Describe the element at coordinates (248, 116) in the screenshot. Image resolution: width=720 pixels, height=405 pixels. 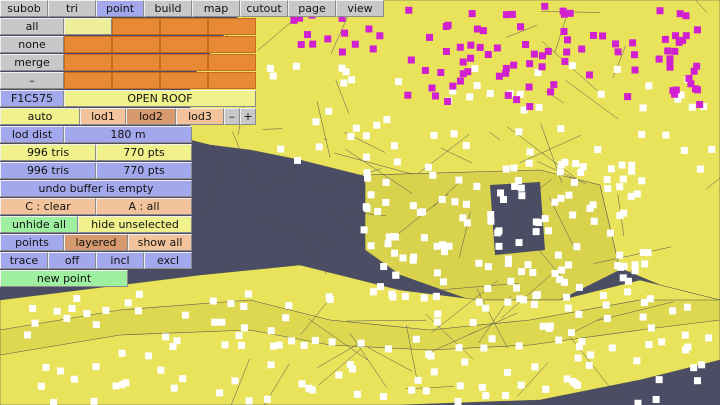
I see `lod-plus-button: +` at that location.